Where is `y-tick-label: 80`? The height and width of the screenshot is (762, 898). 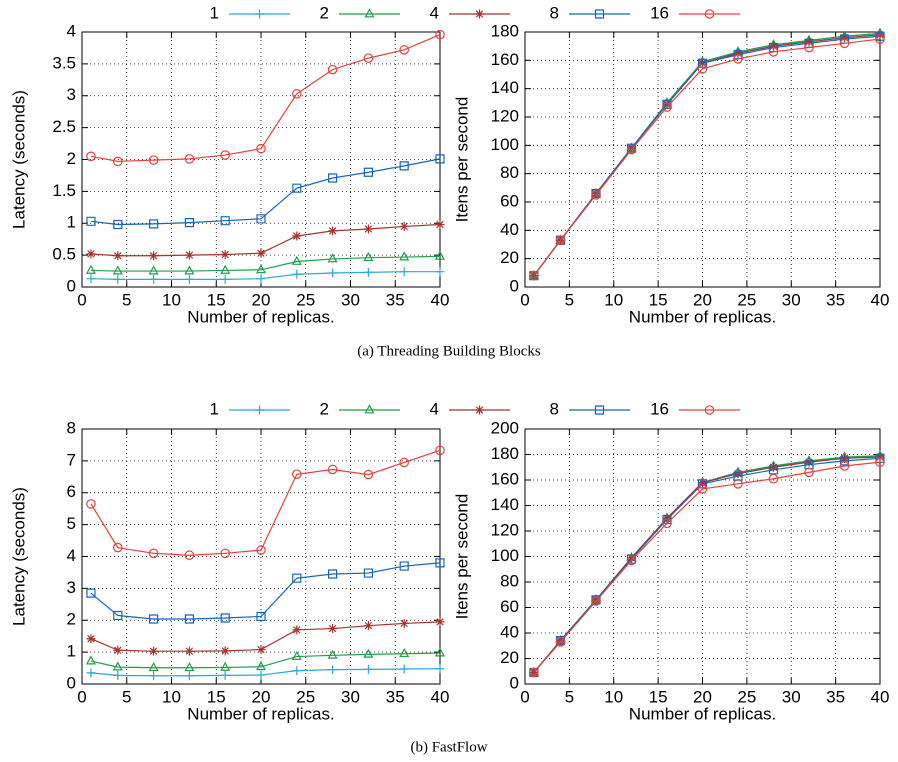
y-tick-label: 80 is located at coordinates (509, 172).